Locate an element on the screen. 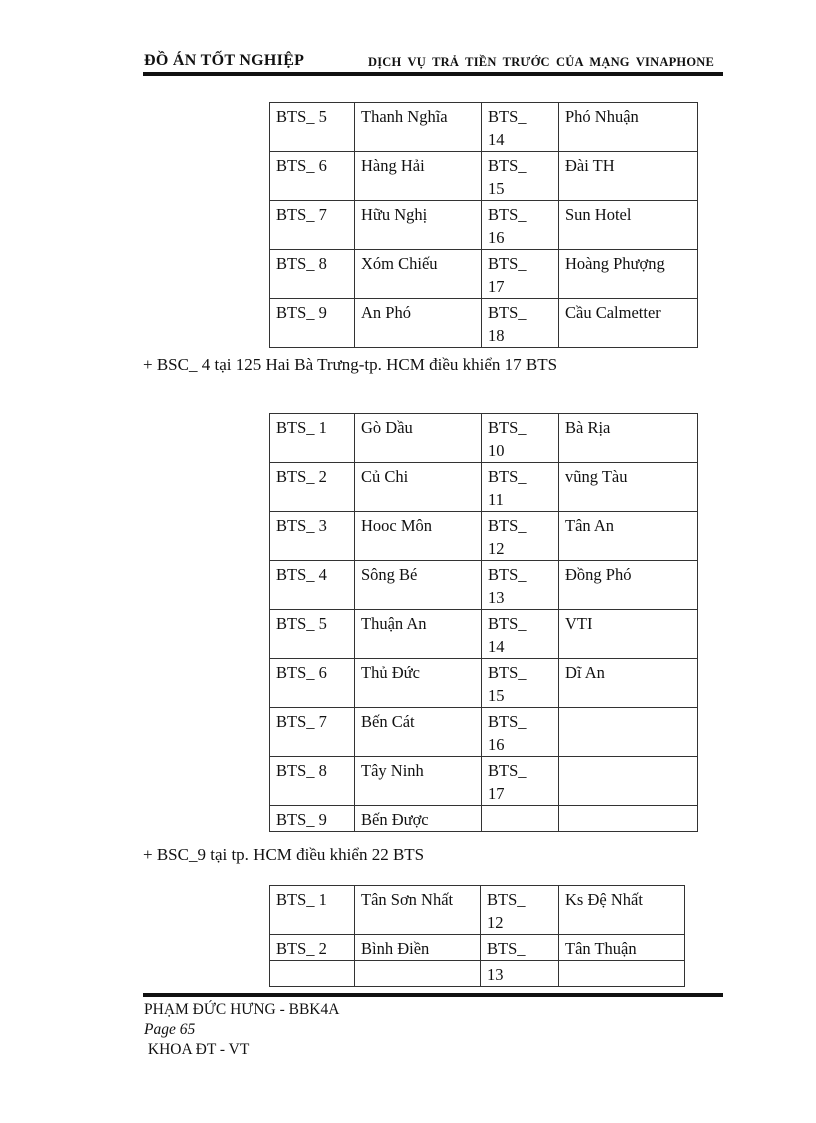  table-cell: Phó Nhuận is located at coordinates (628, 127).